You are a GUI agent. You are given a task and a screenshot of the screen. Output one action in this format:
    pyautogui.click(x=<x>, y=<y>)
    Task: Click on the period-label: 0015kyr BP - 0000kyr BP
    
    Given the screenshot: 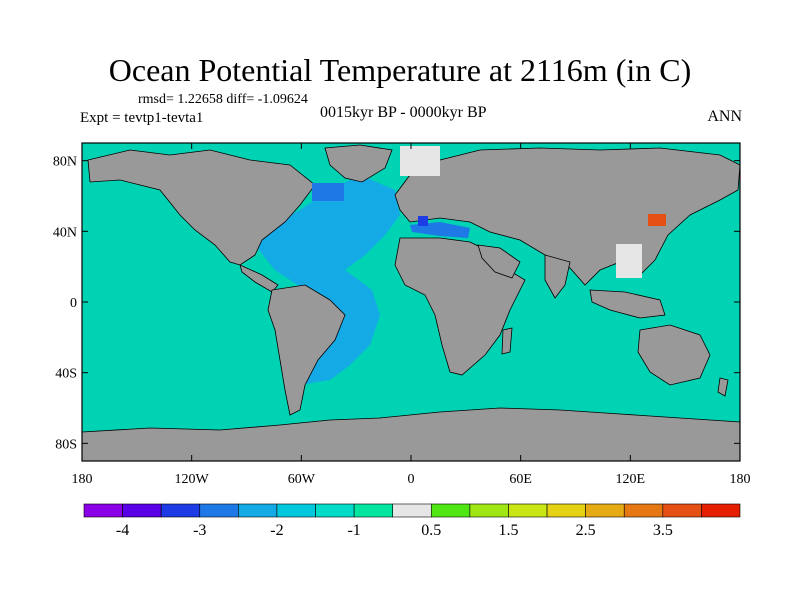 What is the action you would take?
    pyautogui.click(x=403, y=112)
    